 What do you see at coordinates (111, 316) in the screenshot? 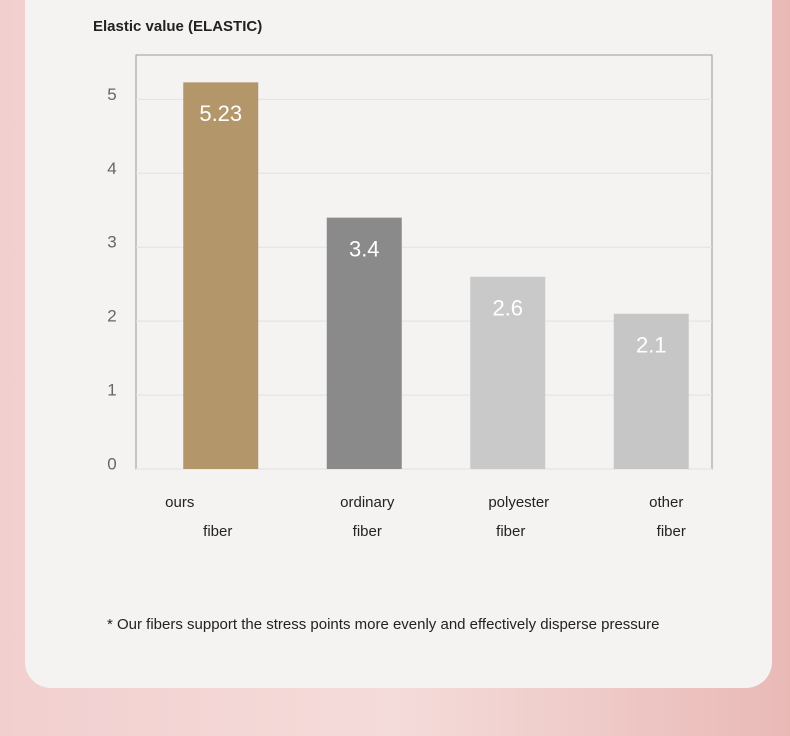
I see `y-tick-label: 2` at bounding box center [111, 316].